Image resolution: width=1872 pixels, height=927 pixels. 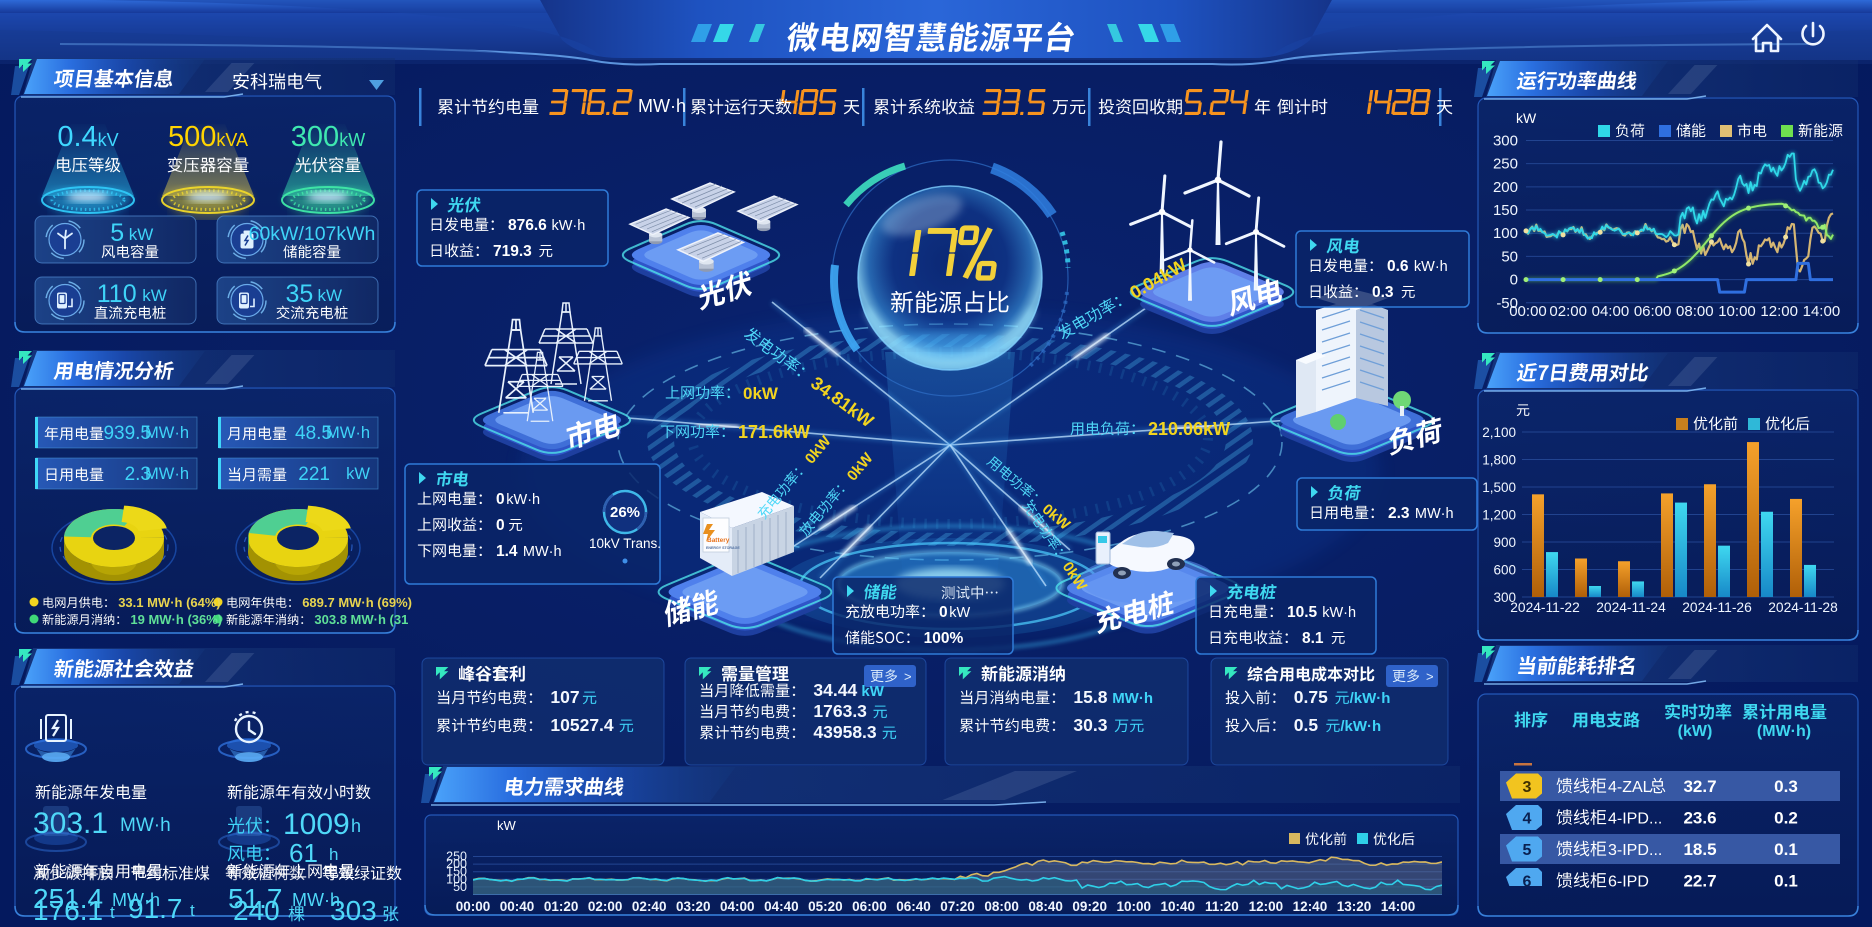 What do you see at coordinates (112, 912) in the screenshot?
I see `svg-text: t` at bounding box center [112, 912].